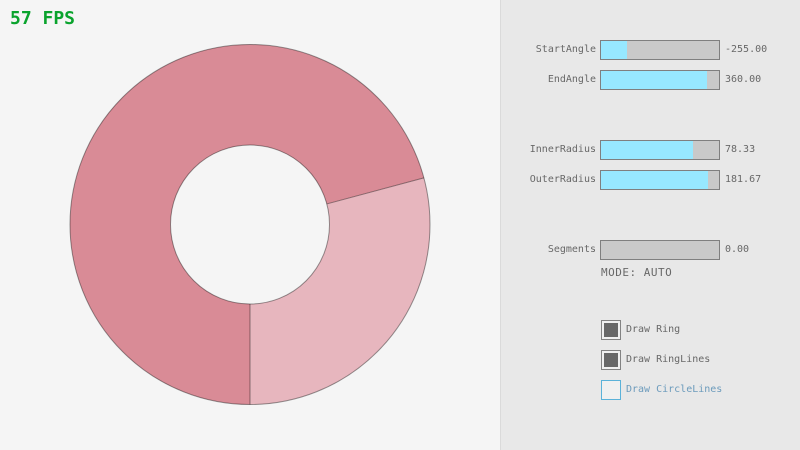  I want to click on segments-value: 0.00, so click(737, 249).